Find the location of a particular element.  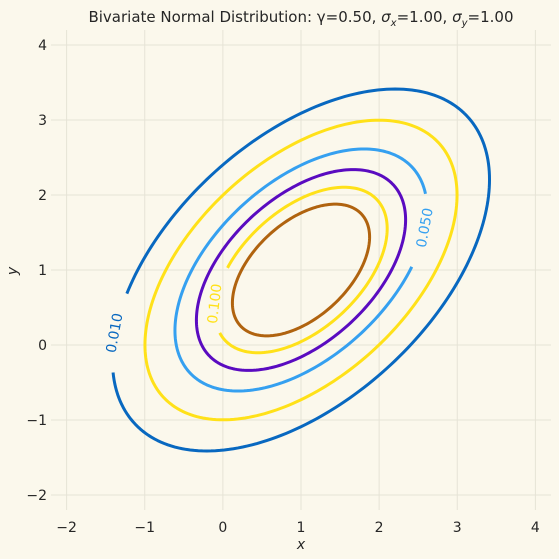

x-tick-label: −1 is located at coordinates (144, 528).